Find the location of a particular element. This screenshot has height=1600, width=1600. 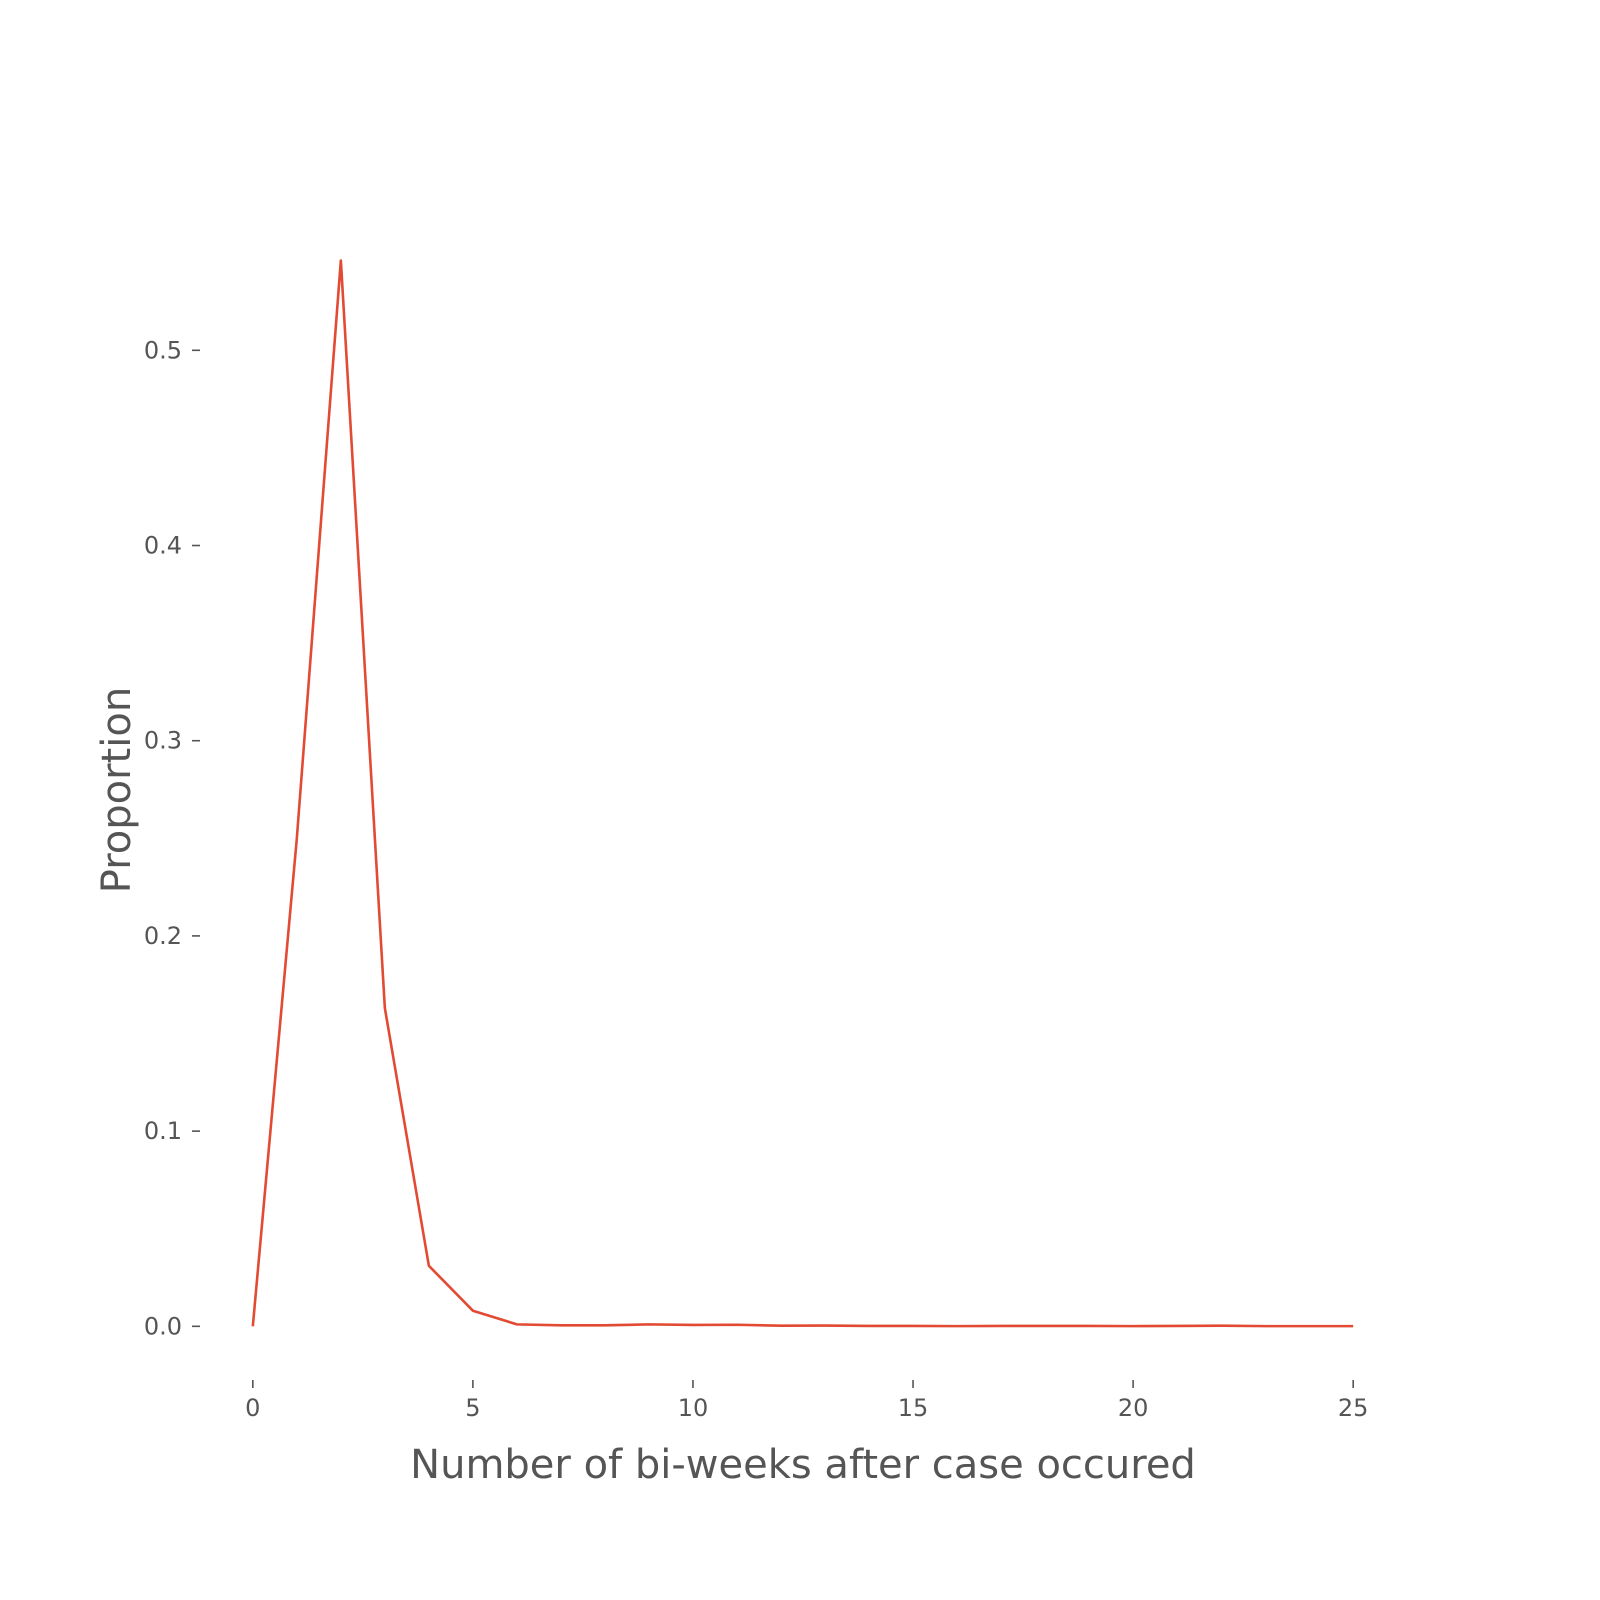

y-tick-label: 0.2 is located at coordinates (163, 936).